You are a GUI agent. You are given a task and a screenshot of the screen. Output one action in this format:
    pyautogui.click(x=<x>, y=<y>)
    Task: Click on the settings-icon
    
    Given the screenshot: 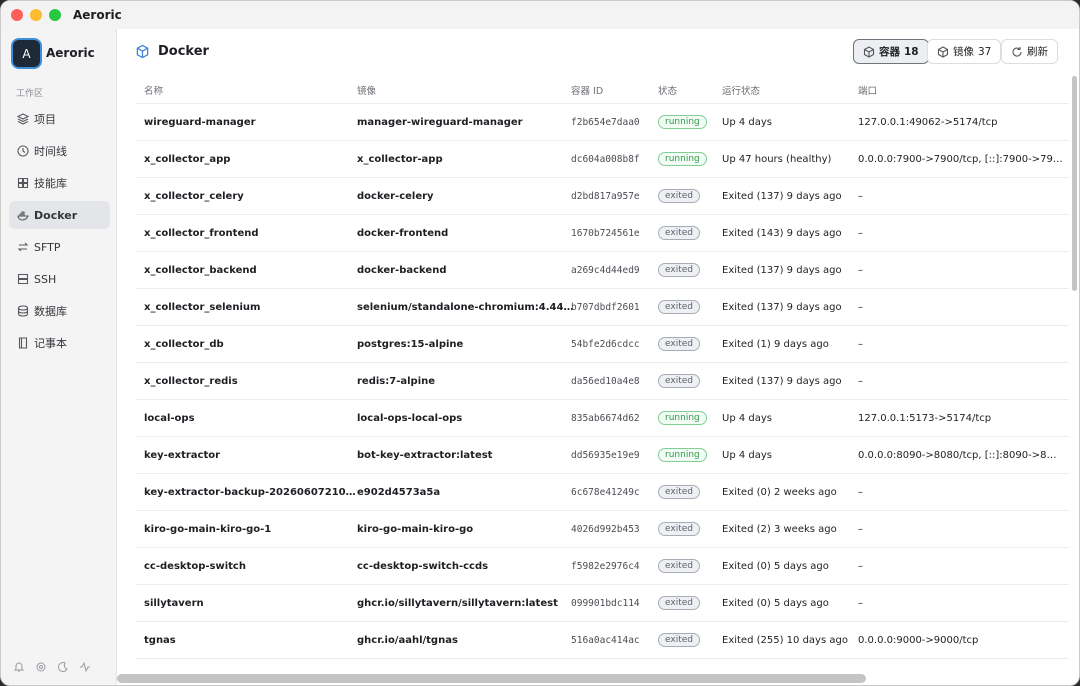 What is the action you would take?
    pyautogui.click(x=41, y=667)
    